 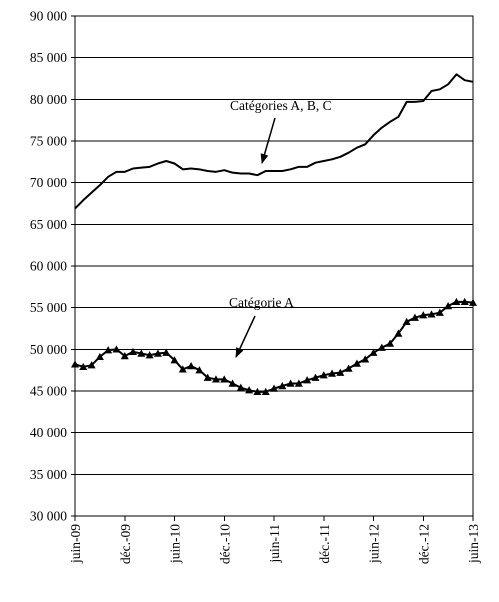 What do you see at coordinates (48, 224) in the screenshot?
I see `y-tick-label: 65 000` at bounding box center [48, 224].